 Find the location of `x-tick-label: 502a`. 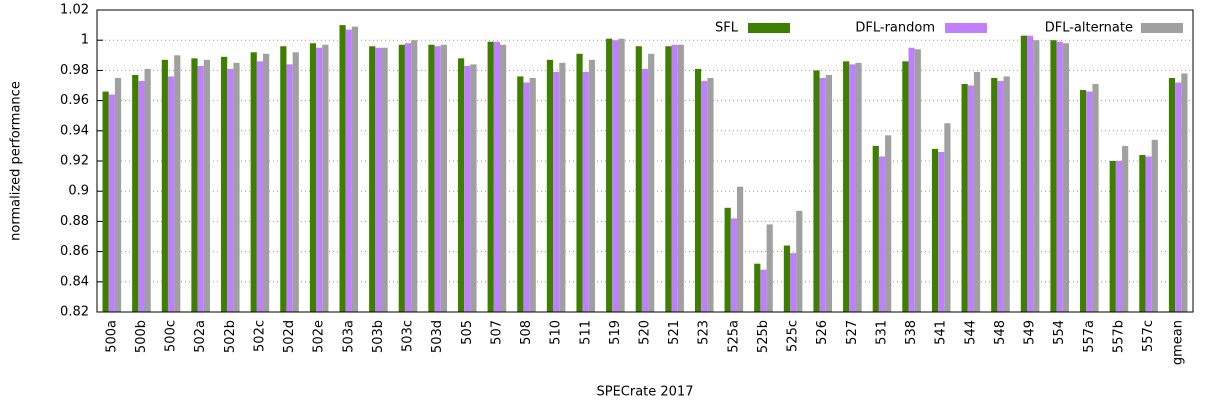

x-tick-label: 502a is located at coordinates (200, 336).